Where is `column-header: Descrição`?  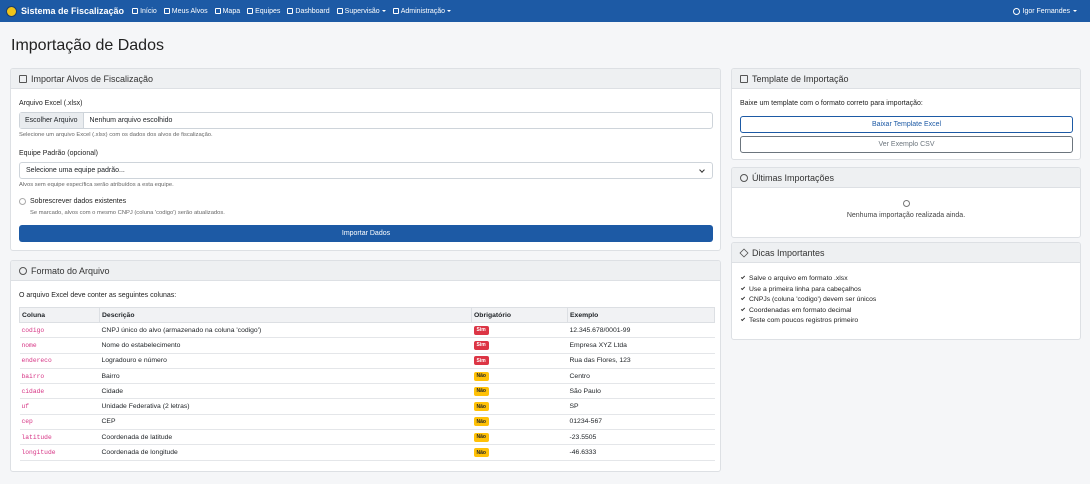
column-header: Descrição is located at coordinates (285, 315).